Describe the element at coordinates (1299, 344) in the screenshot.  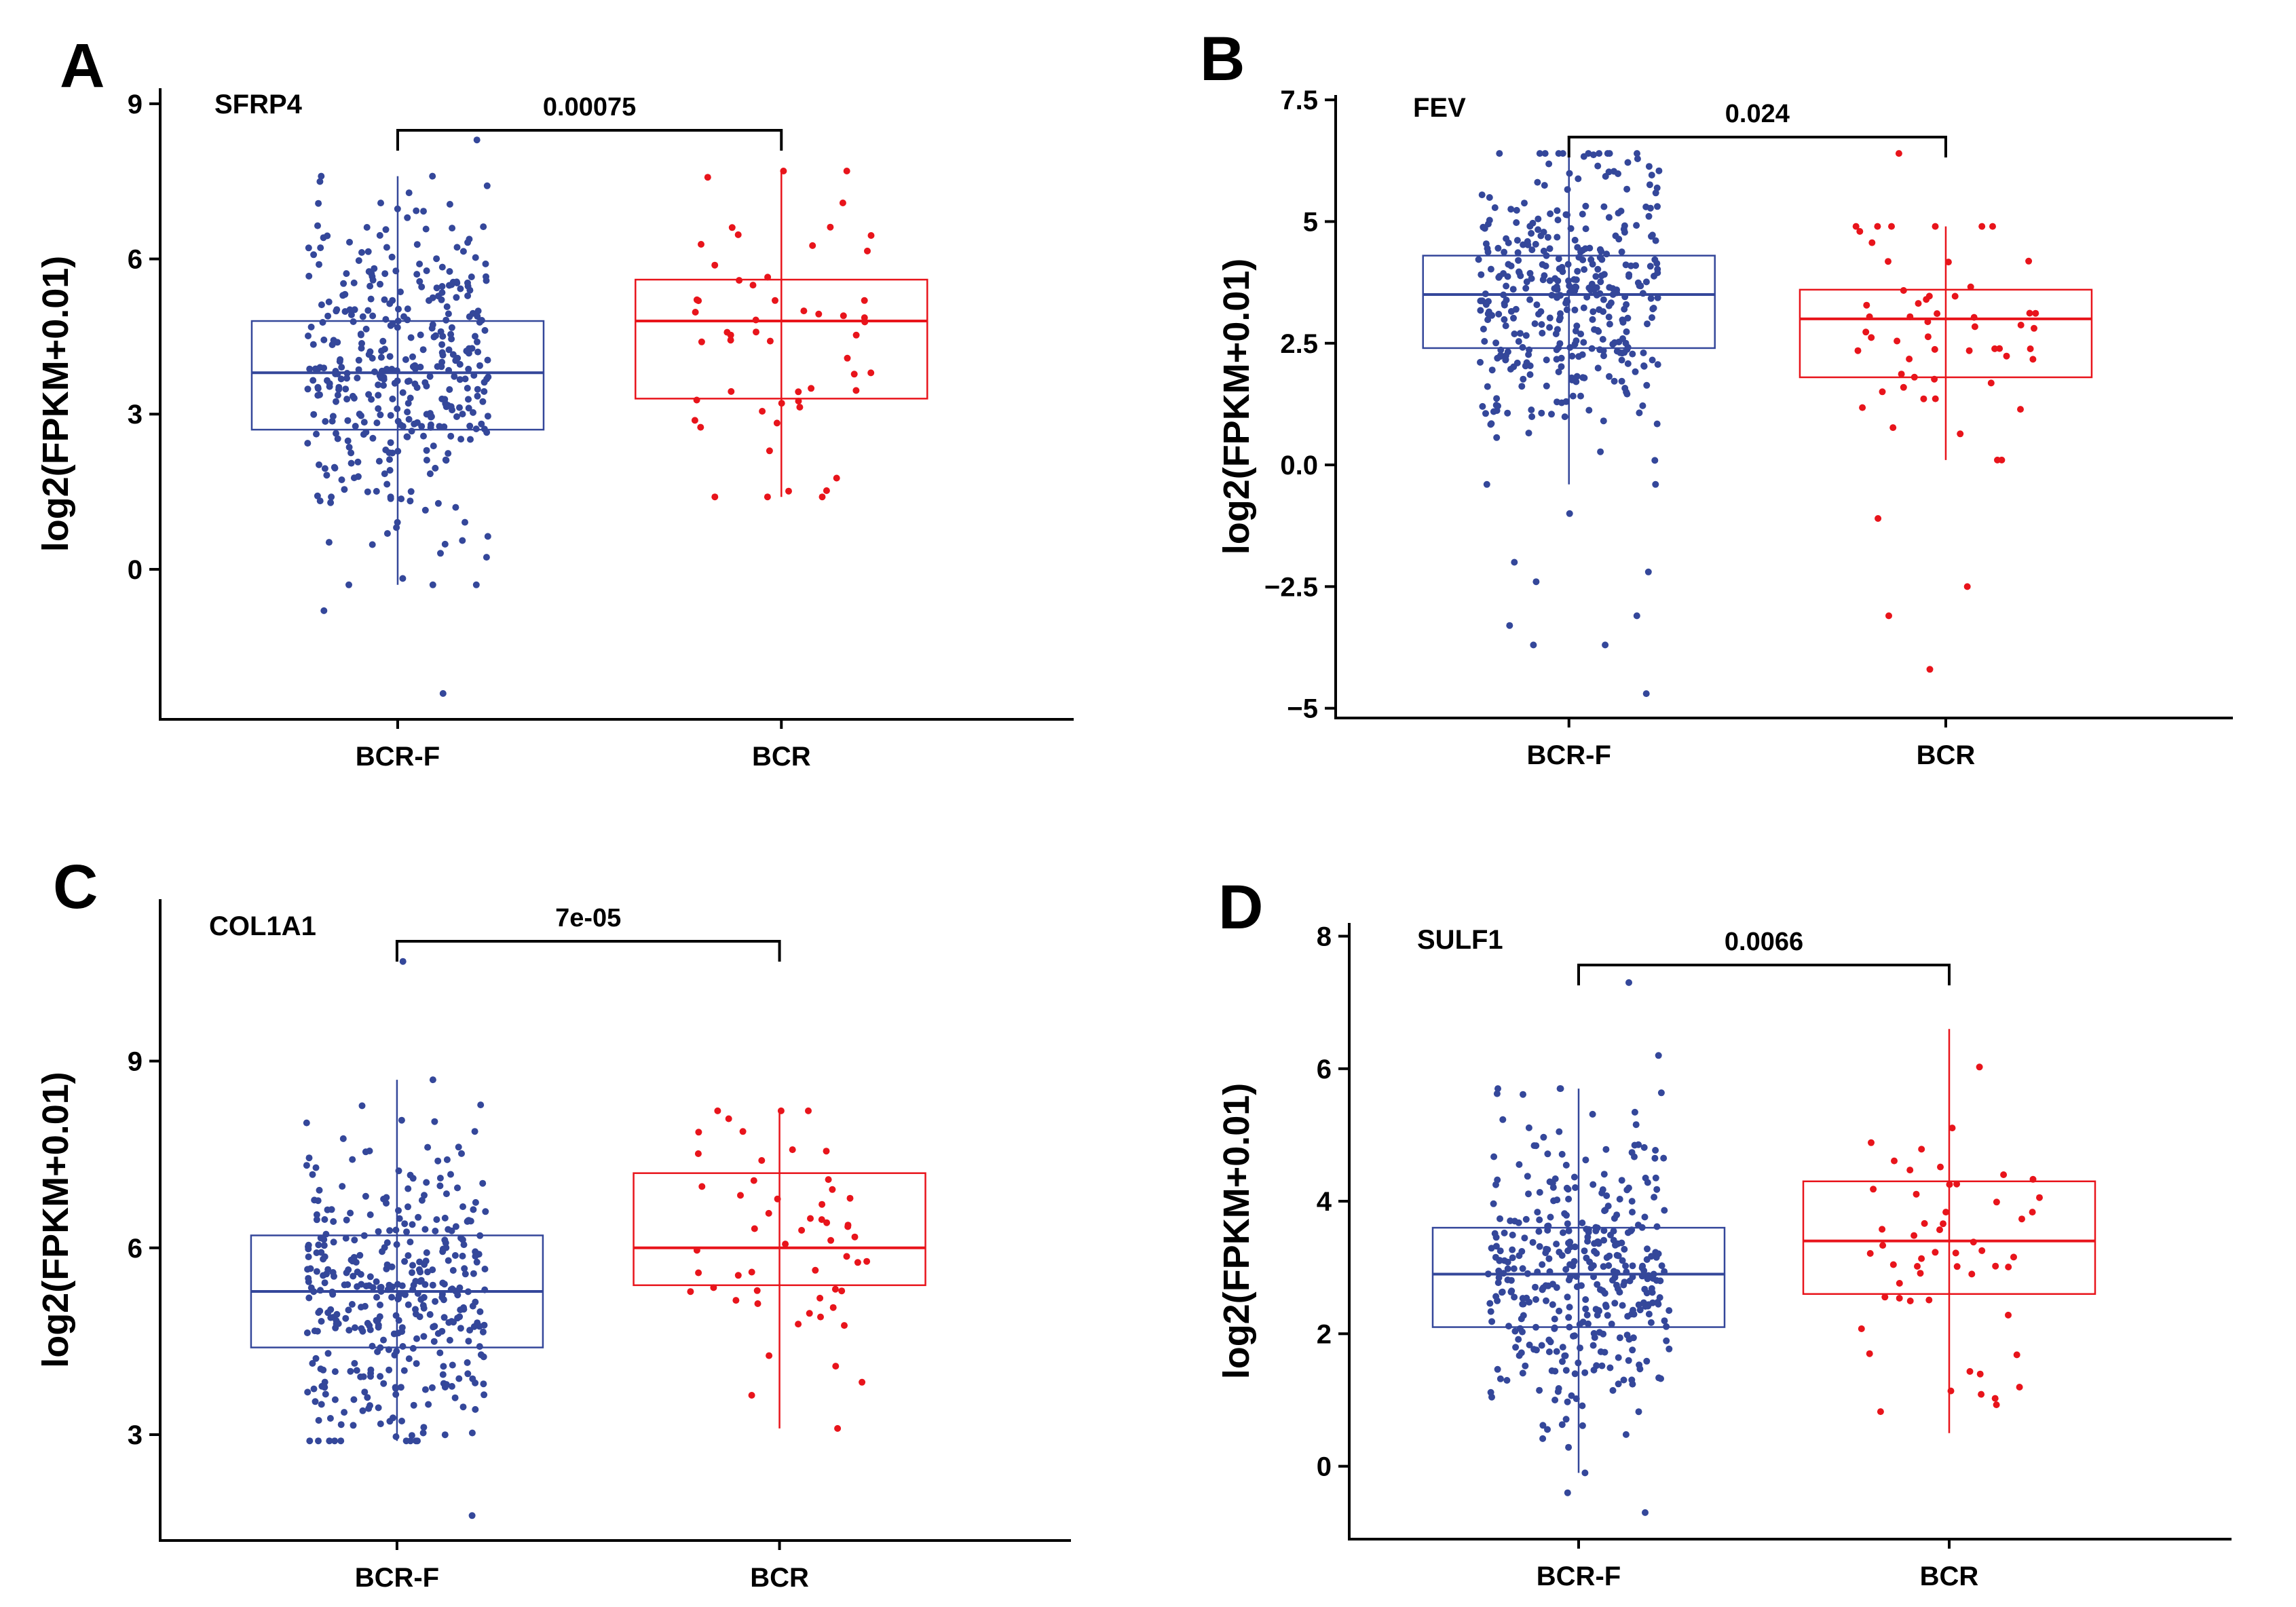
I see `y-tick-label: 2.5` at that location.